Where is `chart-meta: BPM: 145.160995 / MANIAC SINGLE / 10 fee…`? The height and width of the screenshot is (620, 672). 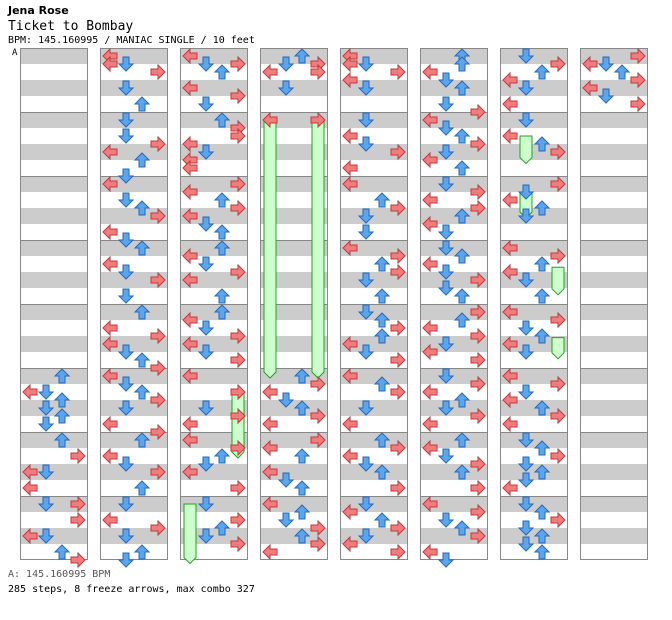
chart-meta: BPM: 145.160995 / MANIAC SINGLE / 10 fee… is located at coordinates (131, 40).